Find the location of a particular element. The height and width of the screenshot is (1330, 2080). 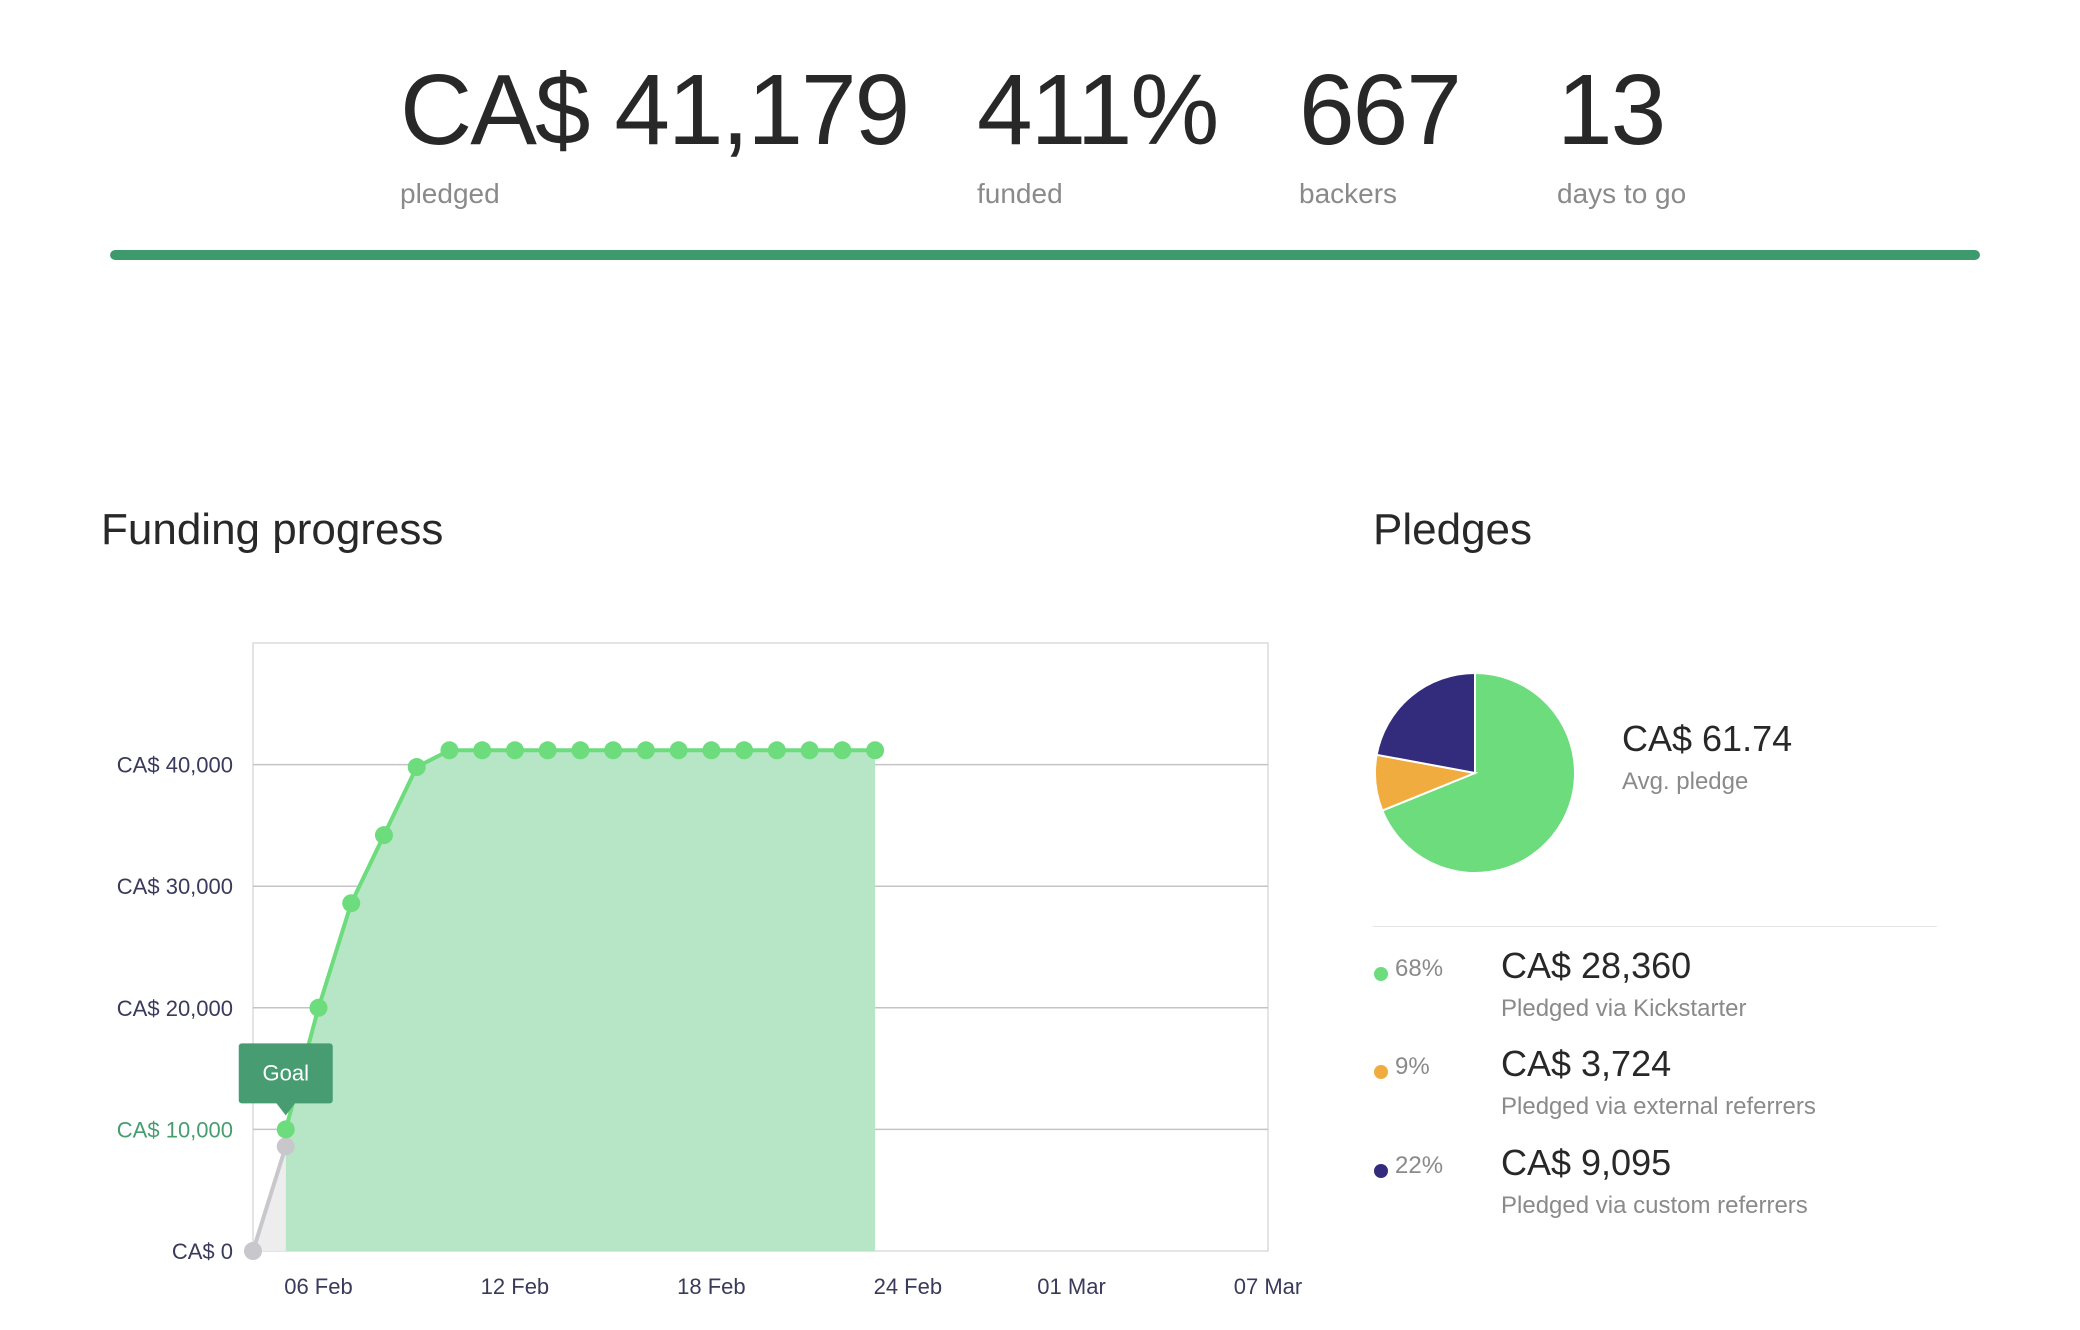

pledges-title: Pledges is located at coordinates (1453, 529).